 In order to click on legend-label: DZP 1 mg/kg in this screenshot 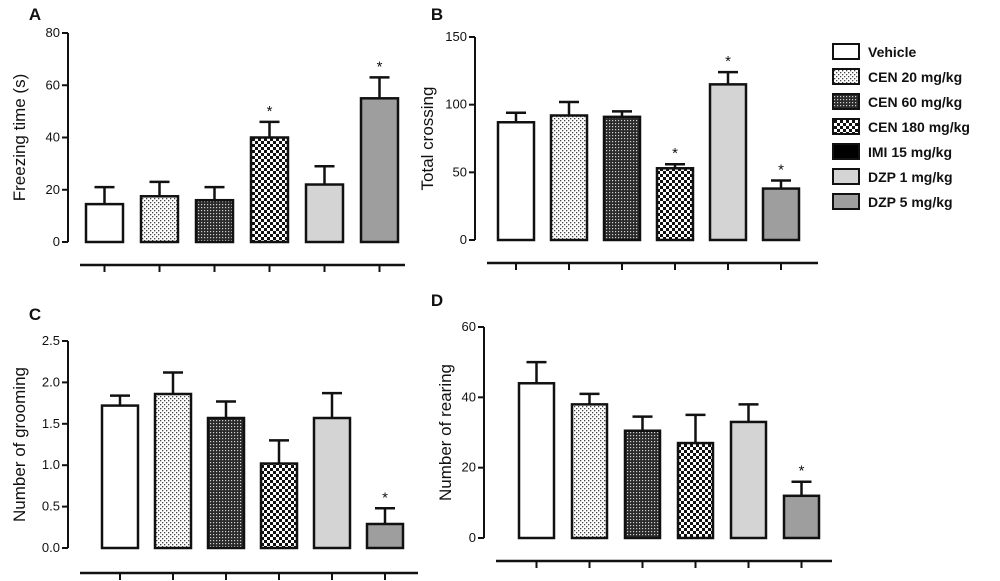, I will do `click(910, 177)`.